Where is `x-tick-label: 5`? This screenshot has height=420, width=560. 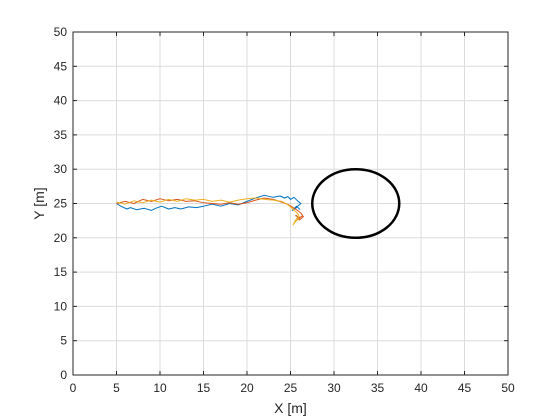 x-tick-label: 5 is located at coordinates (116, 388).